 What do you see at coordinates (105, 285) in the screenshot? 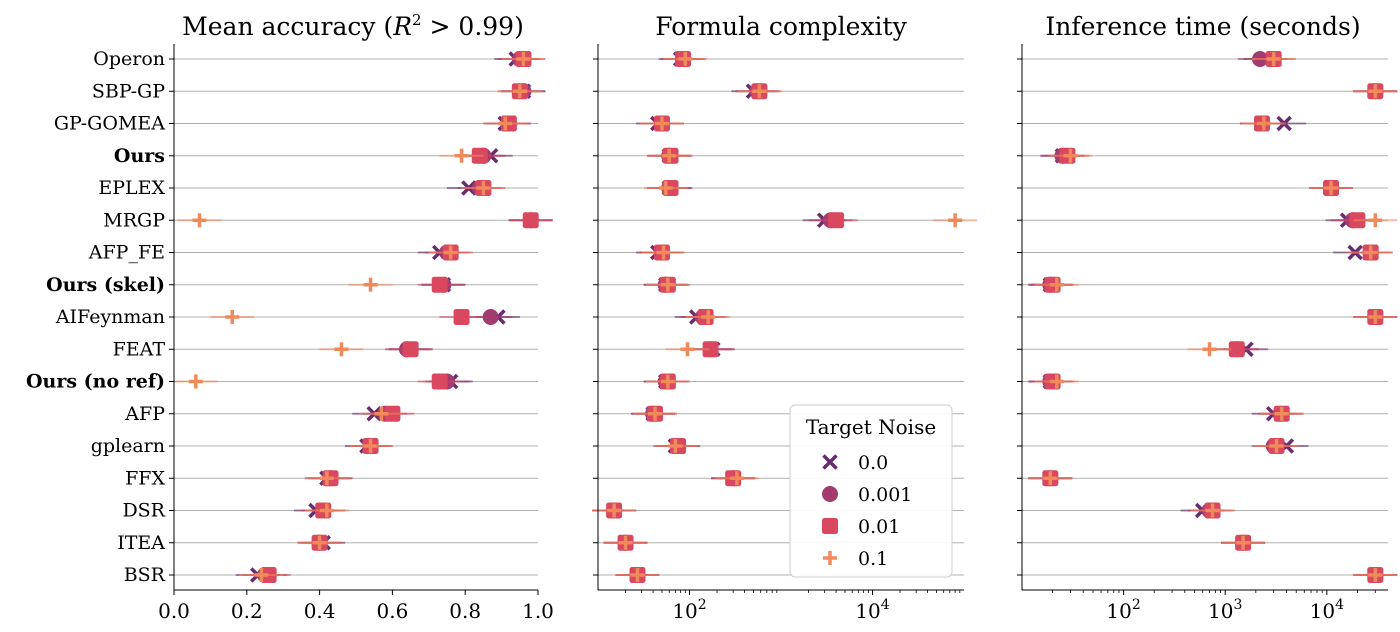
I see `method-label: Ours (skel)` at bounding box center [105, 285].